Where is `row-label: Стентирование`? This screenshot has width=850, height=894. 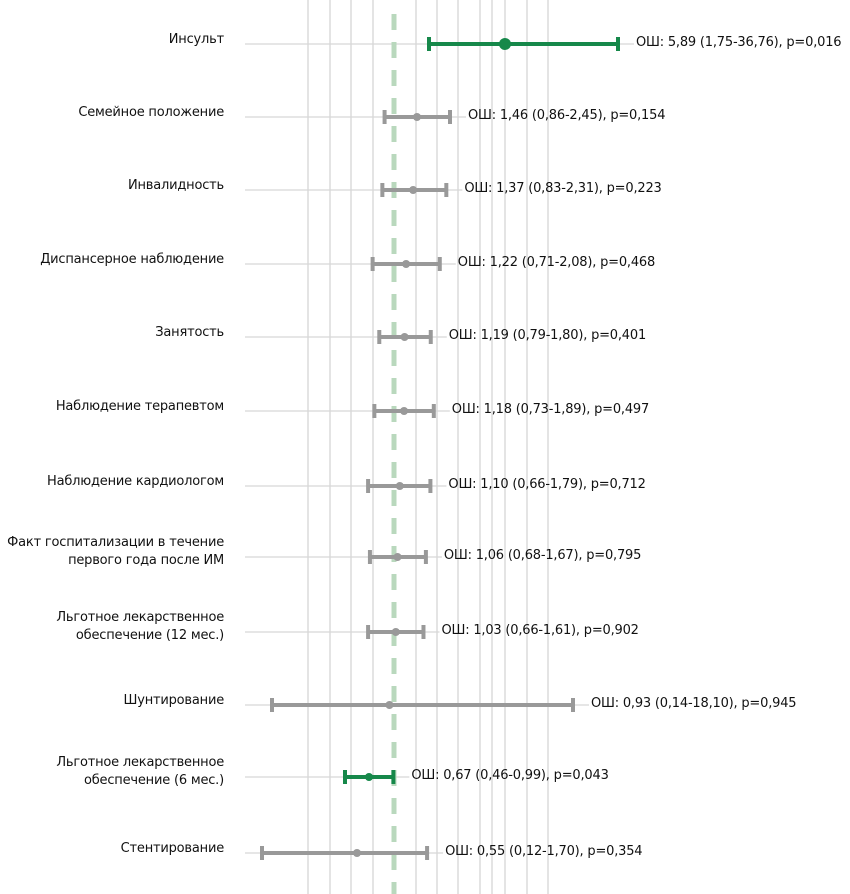 row-label: Стентирование is located at coordinates (172, 849).